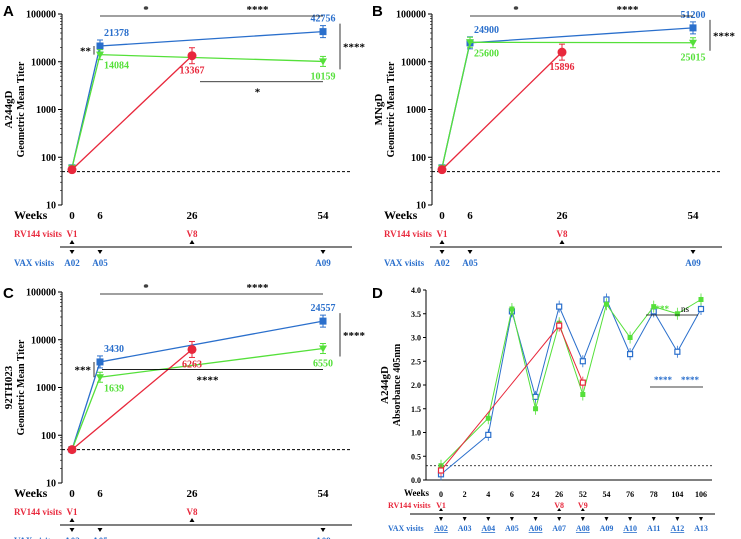 The image size is (741, 539). What do you see at coordinates (416, 338) in the screenshot?
I see `y-tick-label: 3.0` at bounding box center [416, 338].